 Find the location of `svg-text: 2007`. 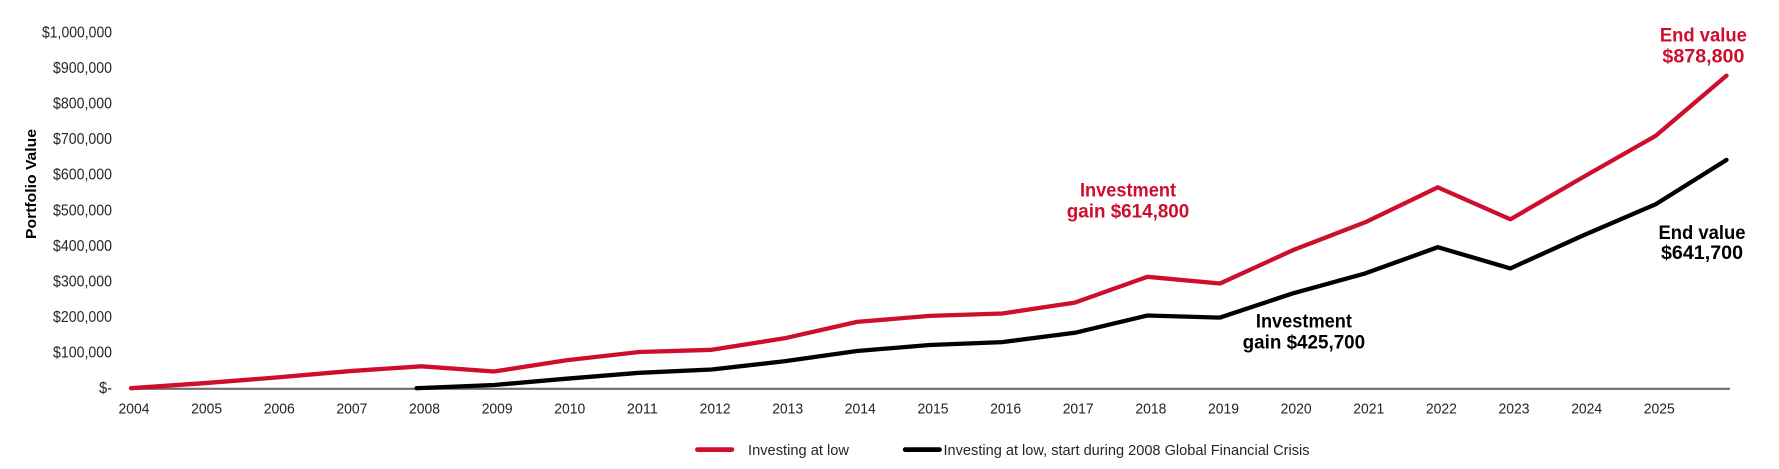

svg-text: 2007 is located at coordinates (351, 409).